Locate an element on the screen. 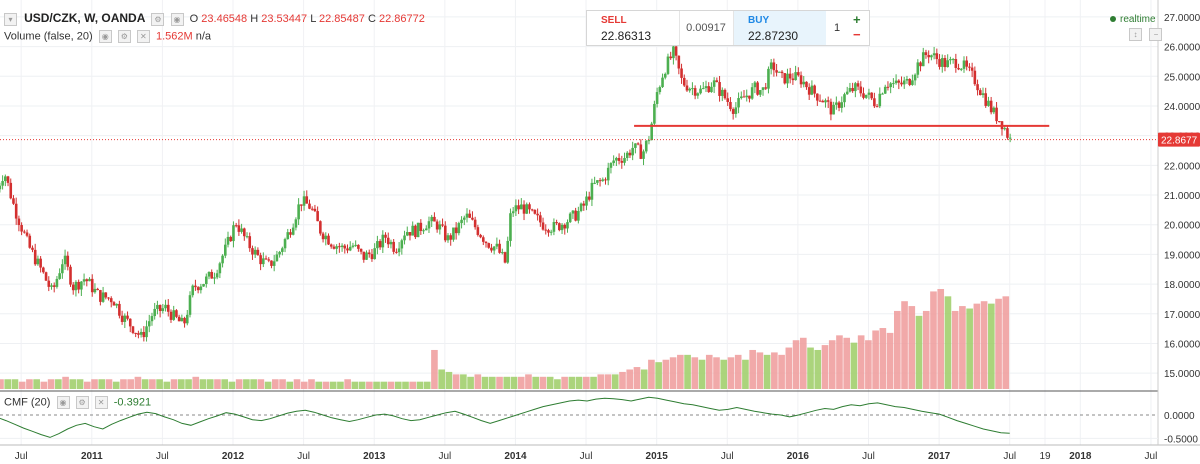 Image resolution: width=1200 pixels, height=464 pixels. cmf-legend-label: CMF (20) is located at coordinates (27, 402).